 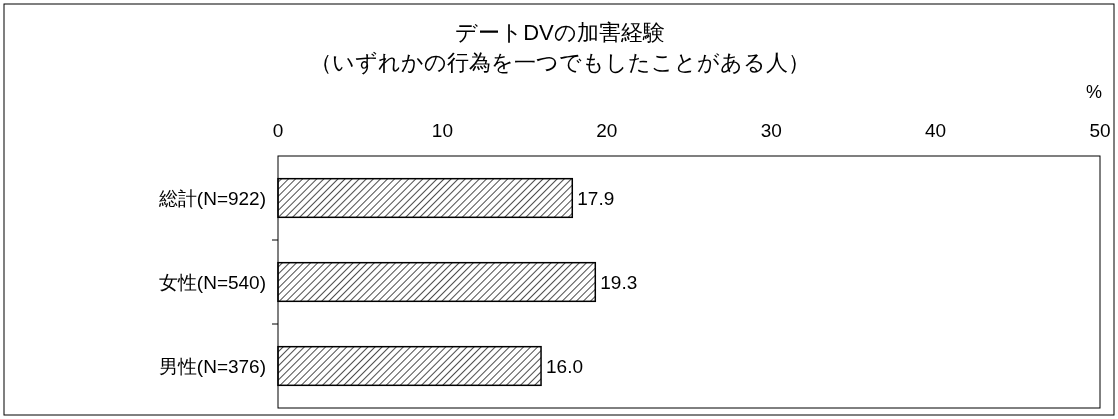 I want to click on chart-subtitle: （いずれかの行為を一つでもしたことがある人）, so click(x=560, y=62).